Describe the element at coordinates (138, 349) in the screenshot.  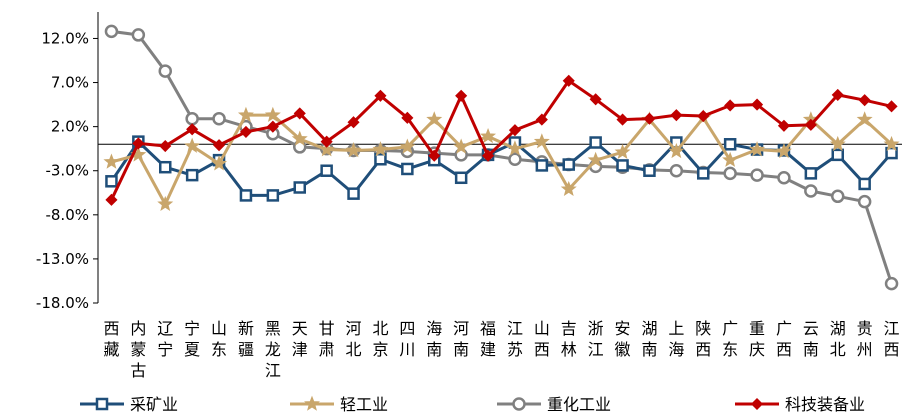
I see `x-tick-label: 内蒙古` at that location.